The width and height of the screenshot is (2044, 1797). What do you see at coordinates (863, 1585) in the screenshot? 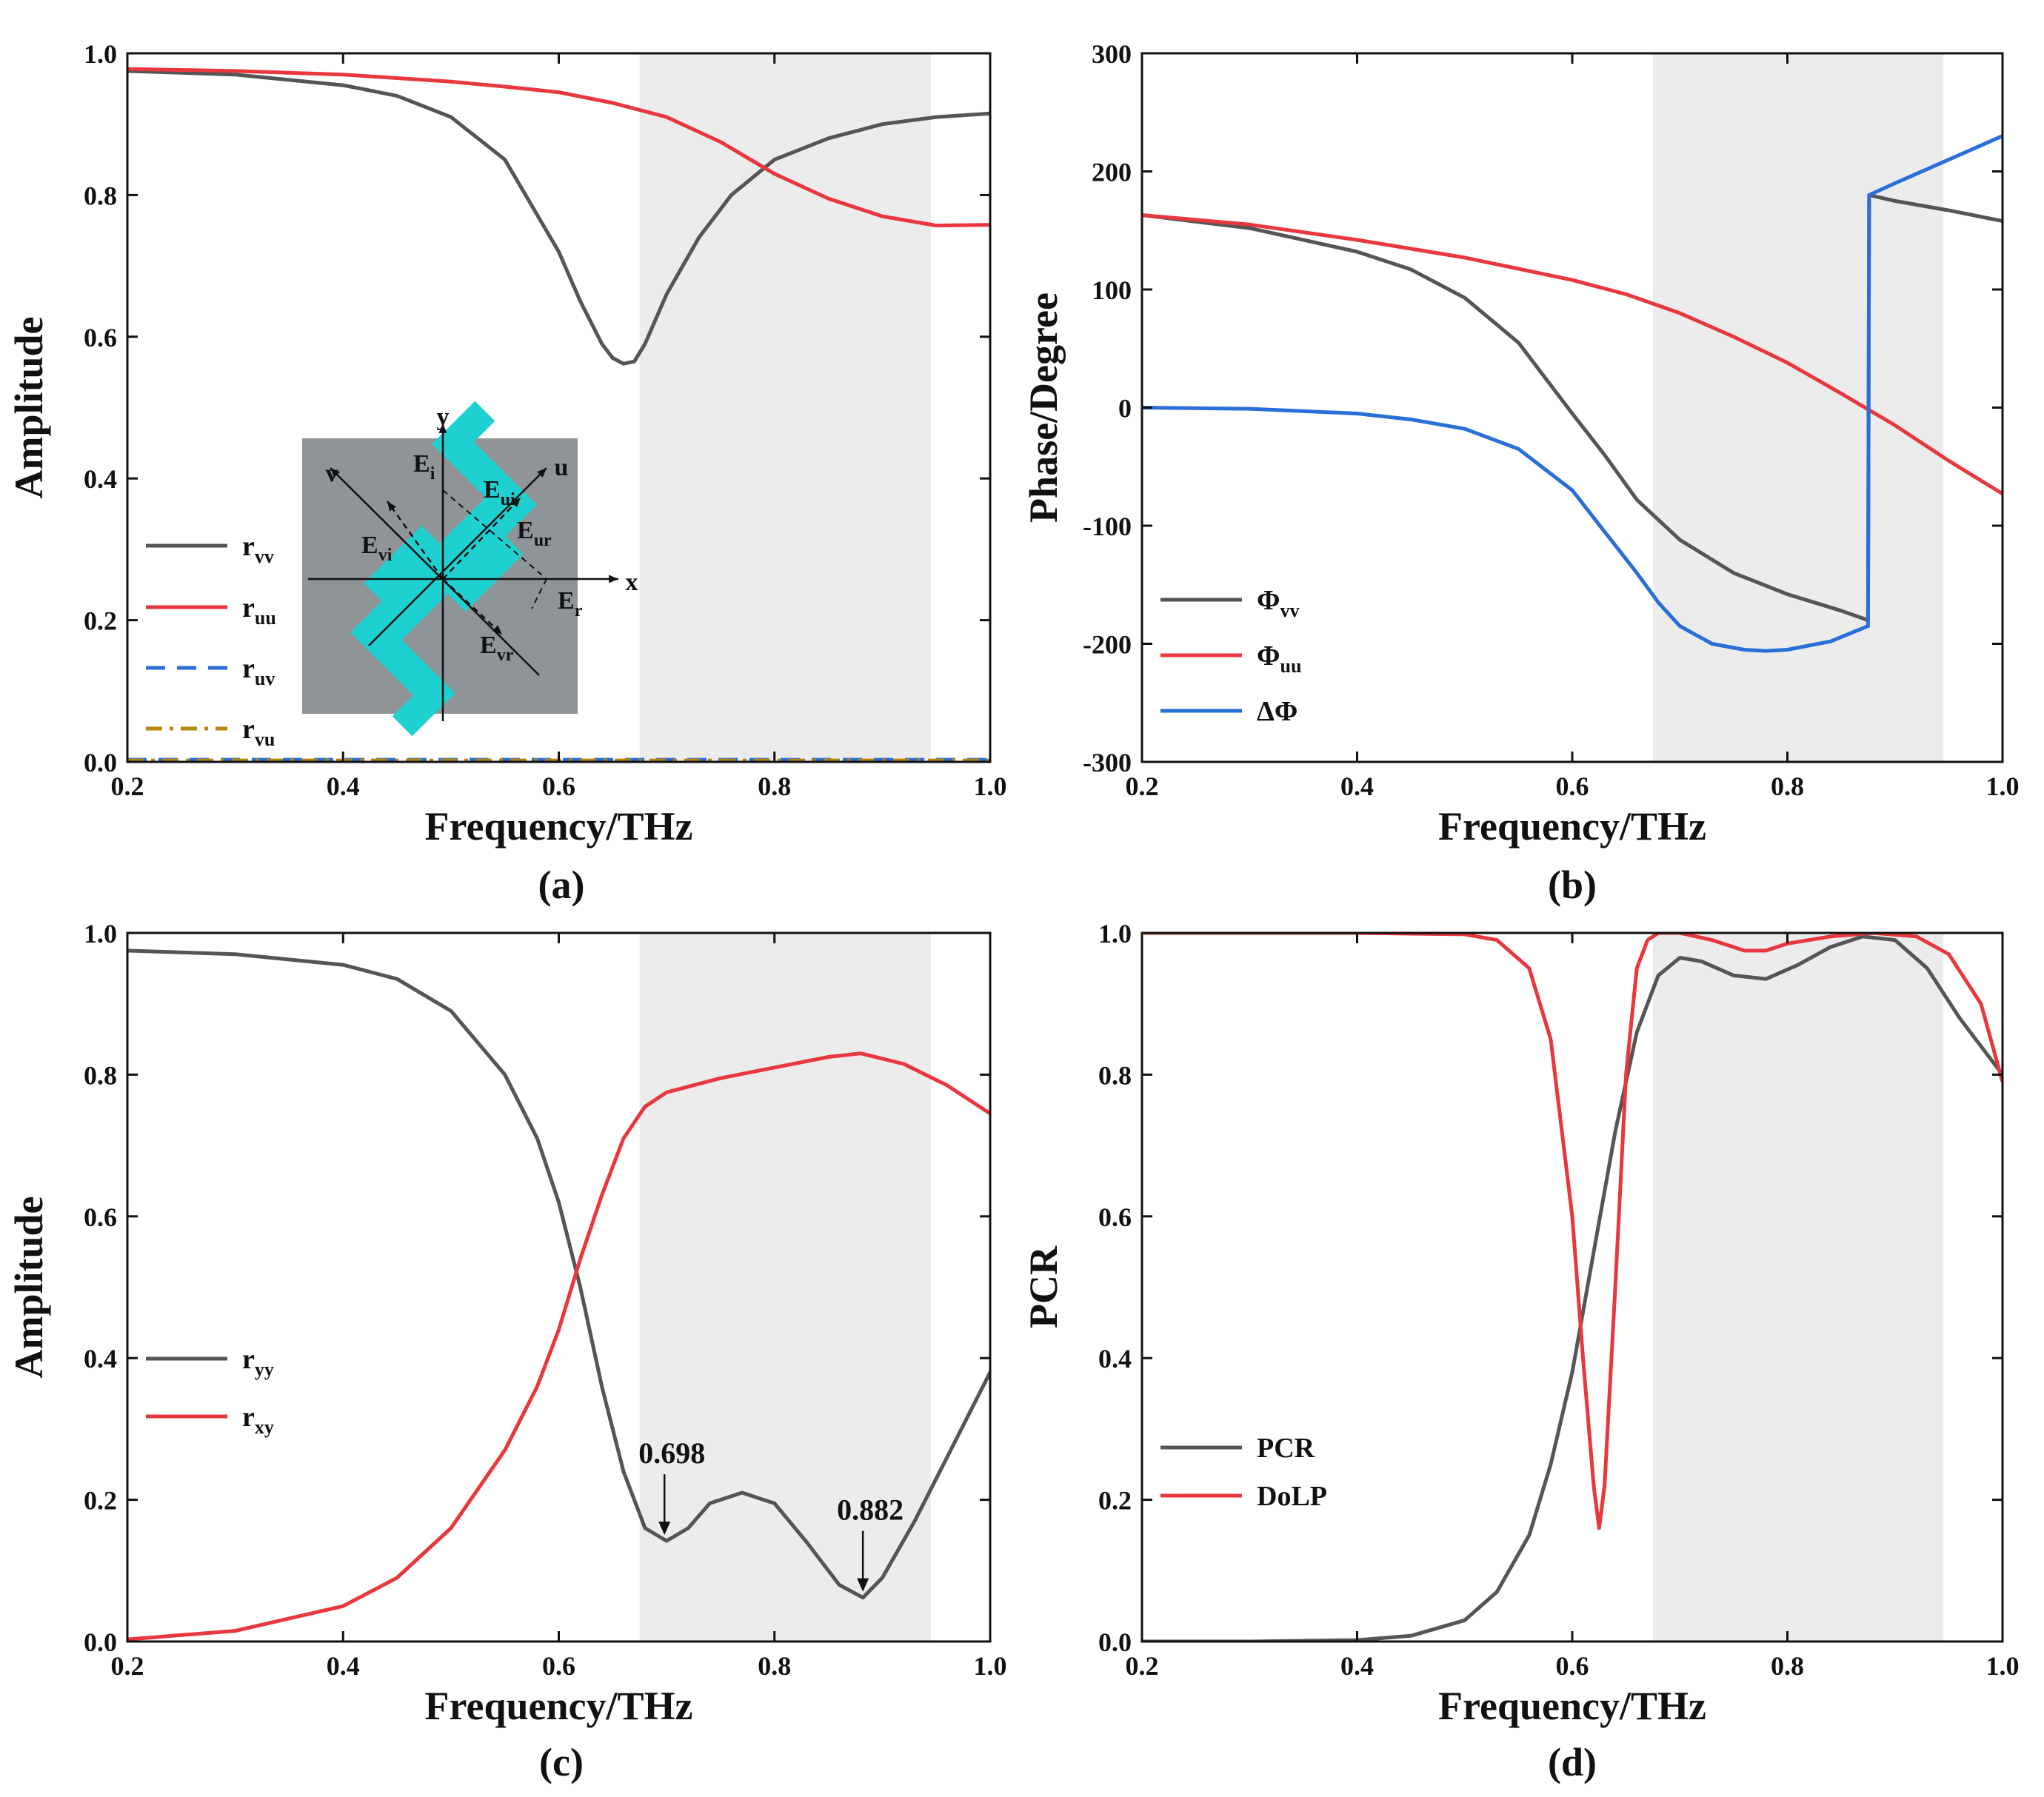
I see `annotation-arrowhead` at bounding box center [863, 1585].